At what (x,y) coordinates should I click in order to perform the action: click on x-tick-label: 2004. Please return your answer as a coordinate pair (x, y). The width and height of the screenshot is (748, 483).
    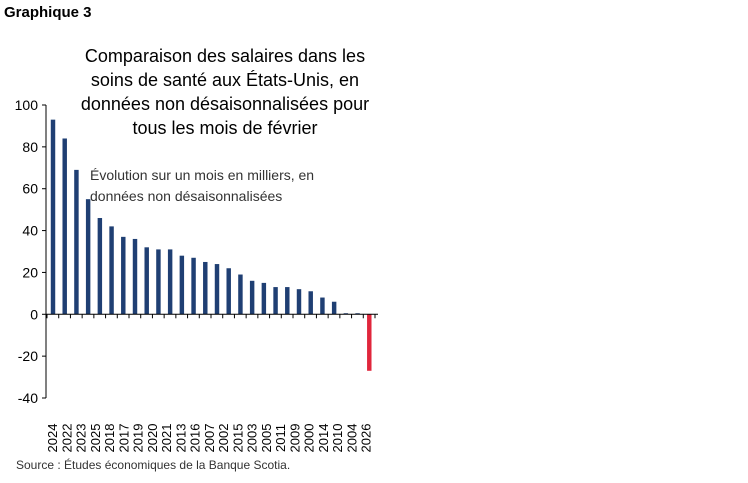
    Looking at the image, I should click on (351, 438).